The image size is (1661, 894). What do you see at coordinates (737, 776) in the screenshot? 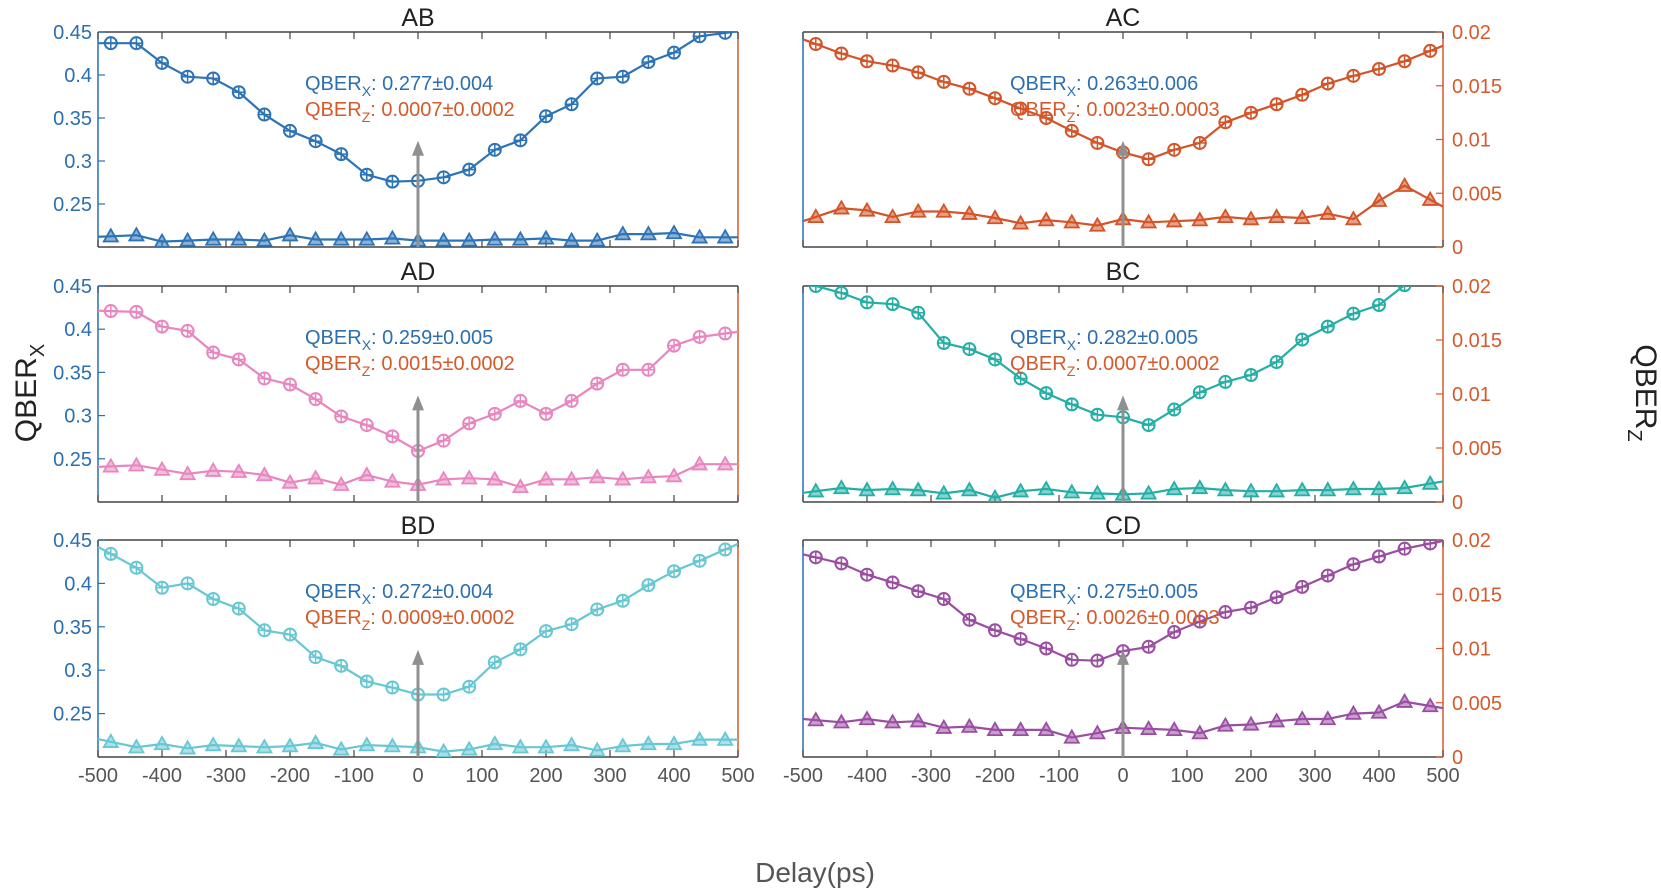
I see `x-tick-label: 500` at bounding box center [737, 776].